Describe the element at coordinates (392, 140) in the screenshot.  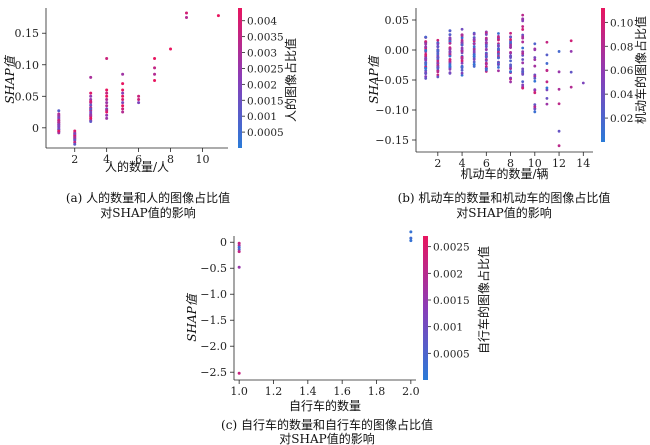
I see `y-tick-label: −0.15` at that location.